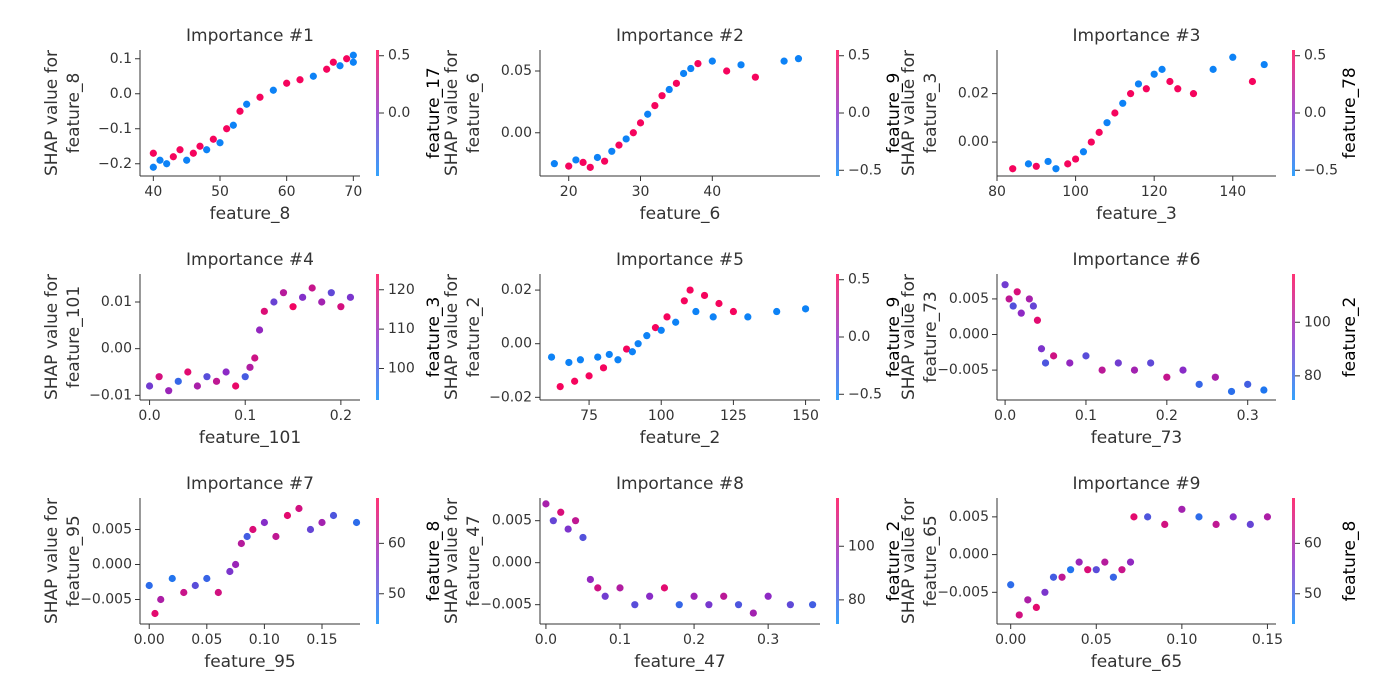  I want to click on subplot-title: Importance #5, so click(680, 260).